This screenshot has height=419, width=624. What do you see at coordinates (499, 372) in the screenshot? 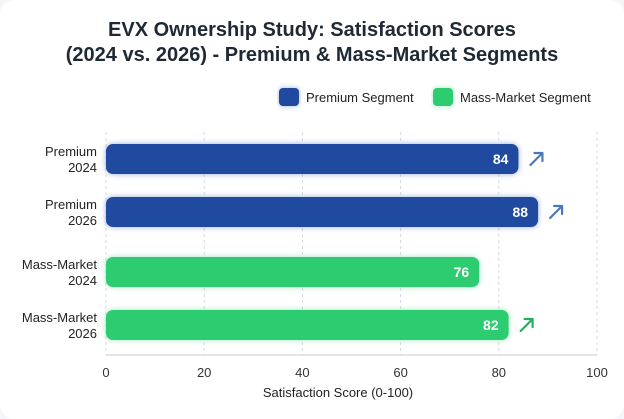
I see `x-tick-label-4: 80` at bounding box center [499, 372].